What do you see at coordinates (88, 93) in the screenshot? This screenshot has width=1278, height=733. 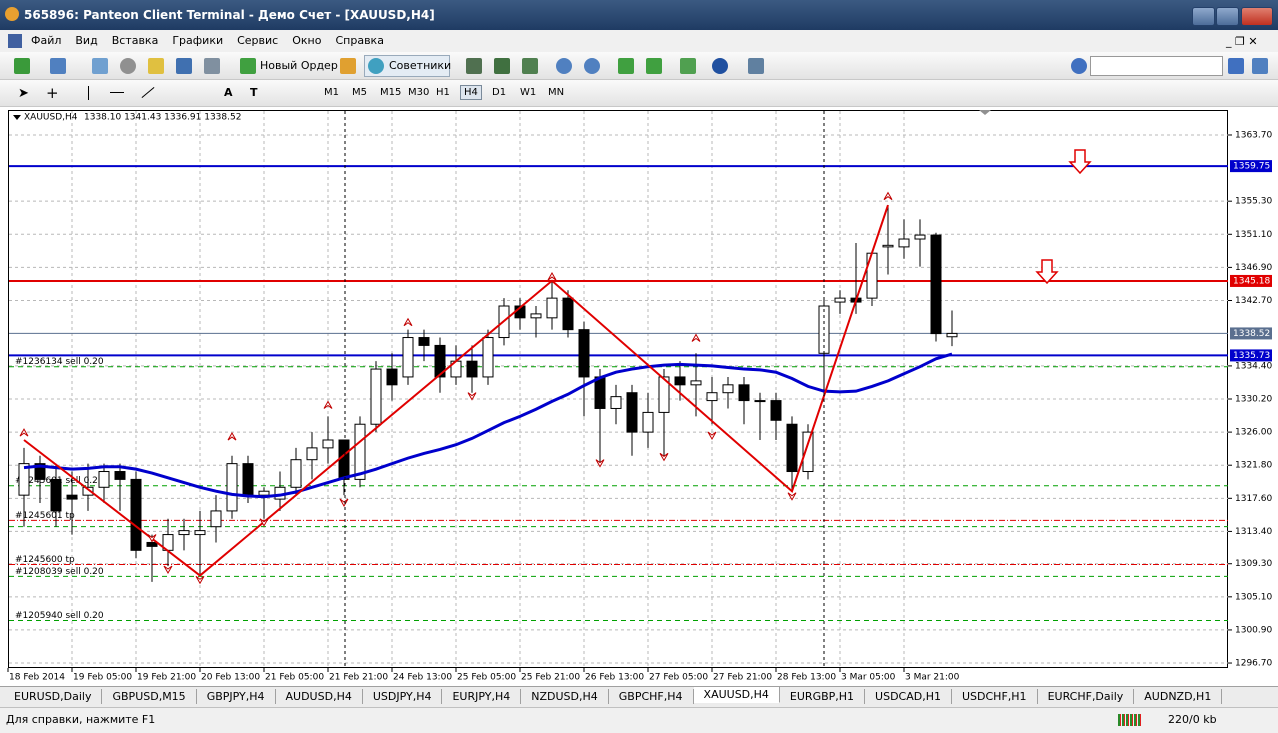 I see `vline-tool` at bounding box center [88, 93].